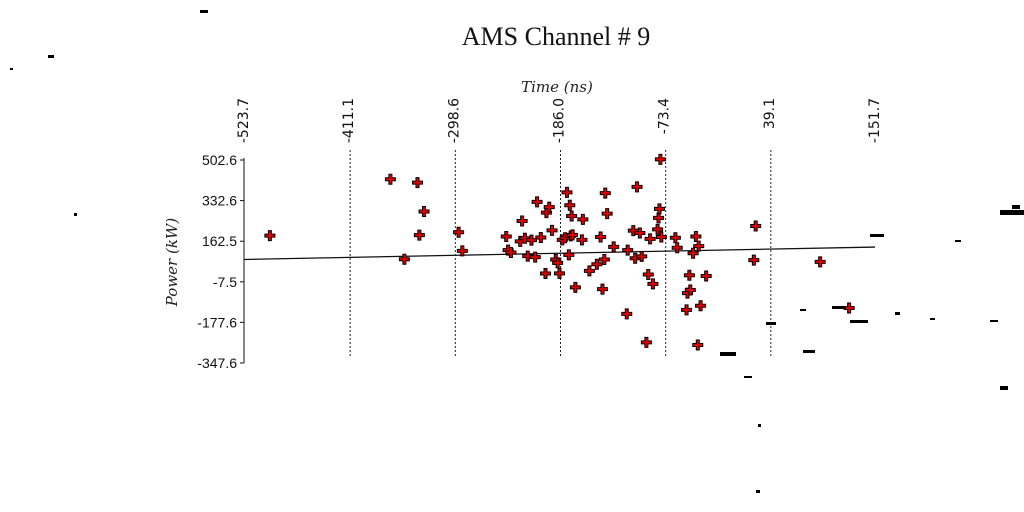 This screenshot has width=1024, height=512. What do you see at coordinates (219, 160) in the screenshot?
I see `y-tick-label: 502.6` at bounding box center [219, 160].